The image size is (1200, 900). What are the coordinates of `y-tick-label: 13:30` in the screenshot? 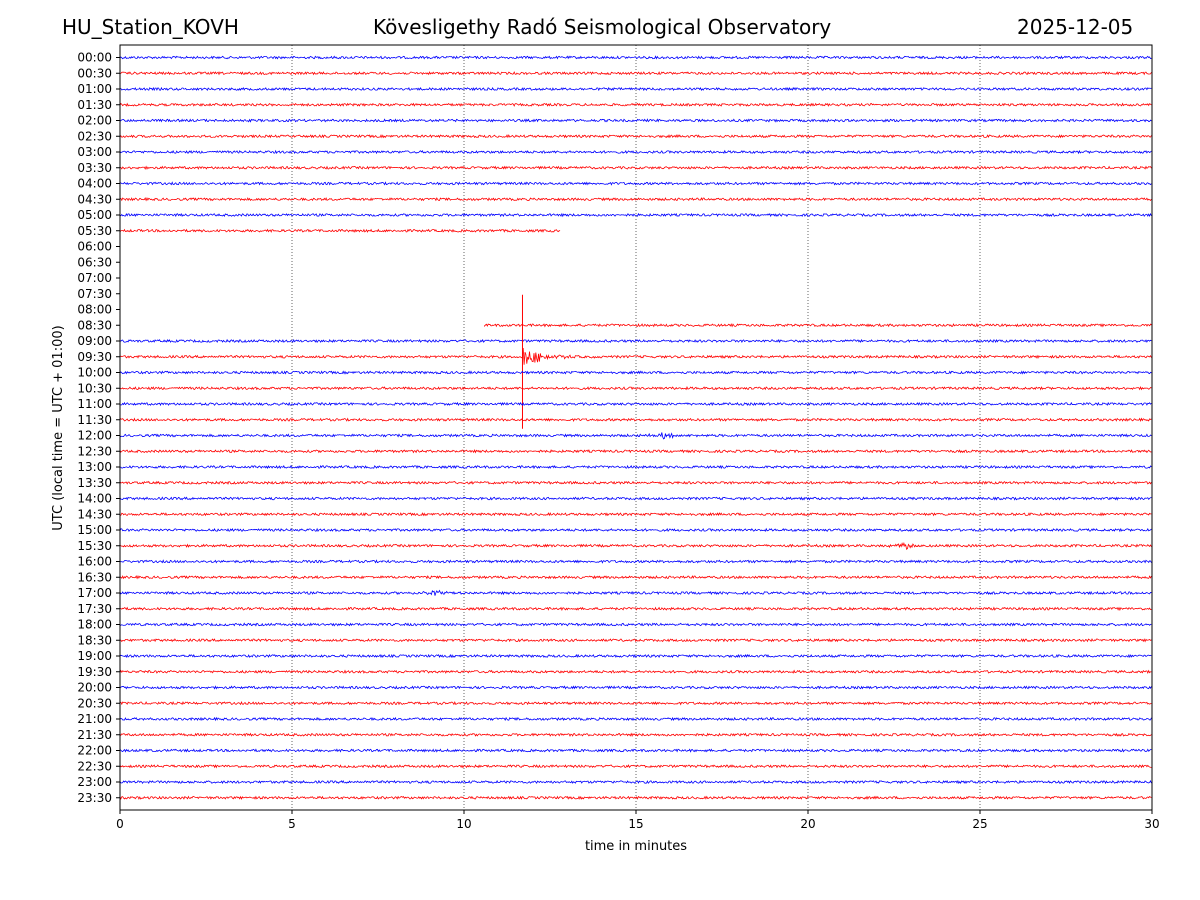 It's located at (94, 483).